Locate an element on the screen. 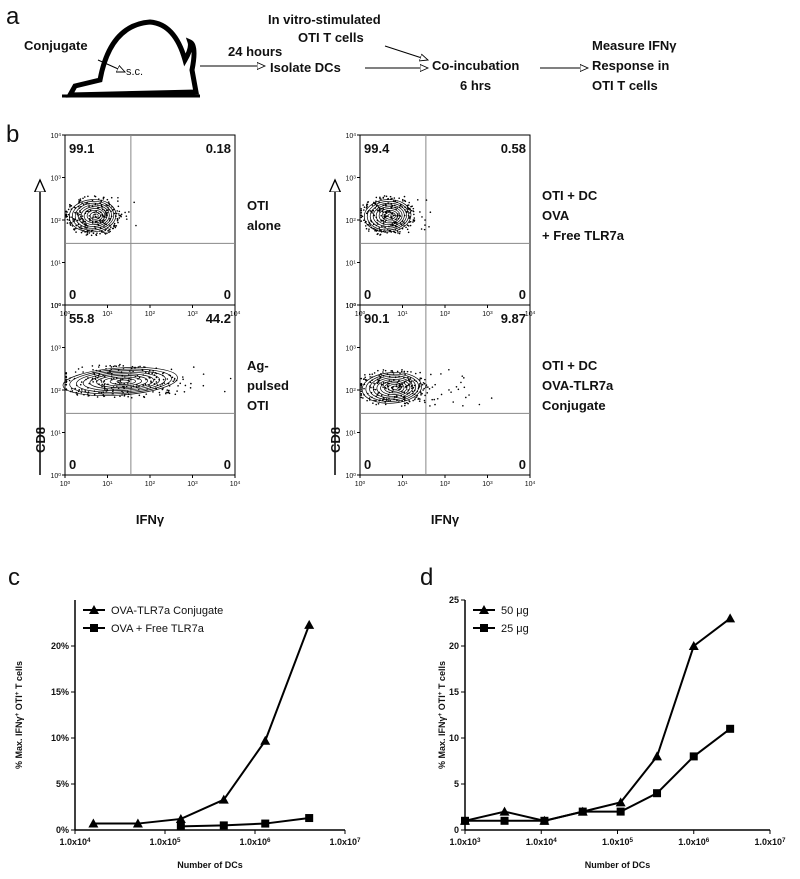 The height and width of the screenshot is (879, 800). y-tick-label: 5% is located at coordinates (62, 784).